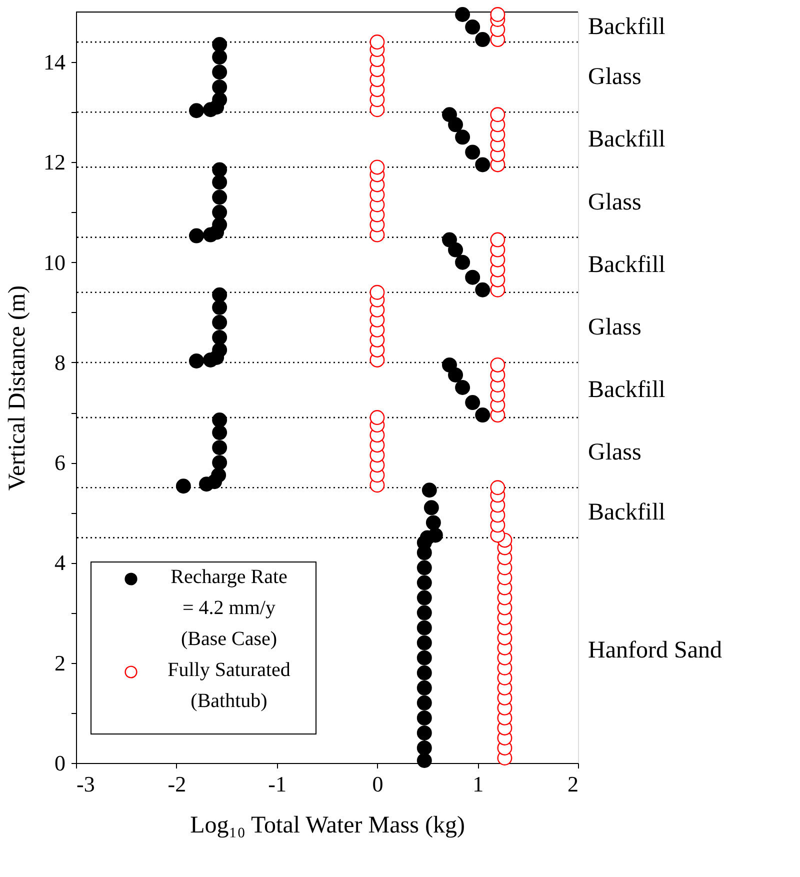 The image size is (800, 877). I want to click on y-tick-label: 4, so click(60, 563).